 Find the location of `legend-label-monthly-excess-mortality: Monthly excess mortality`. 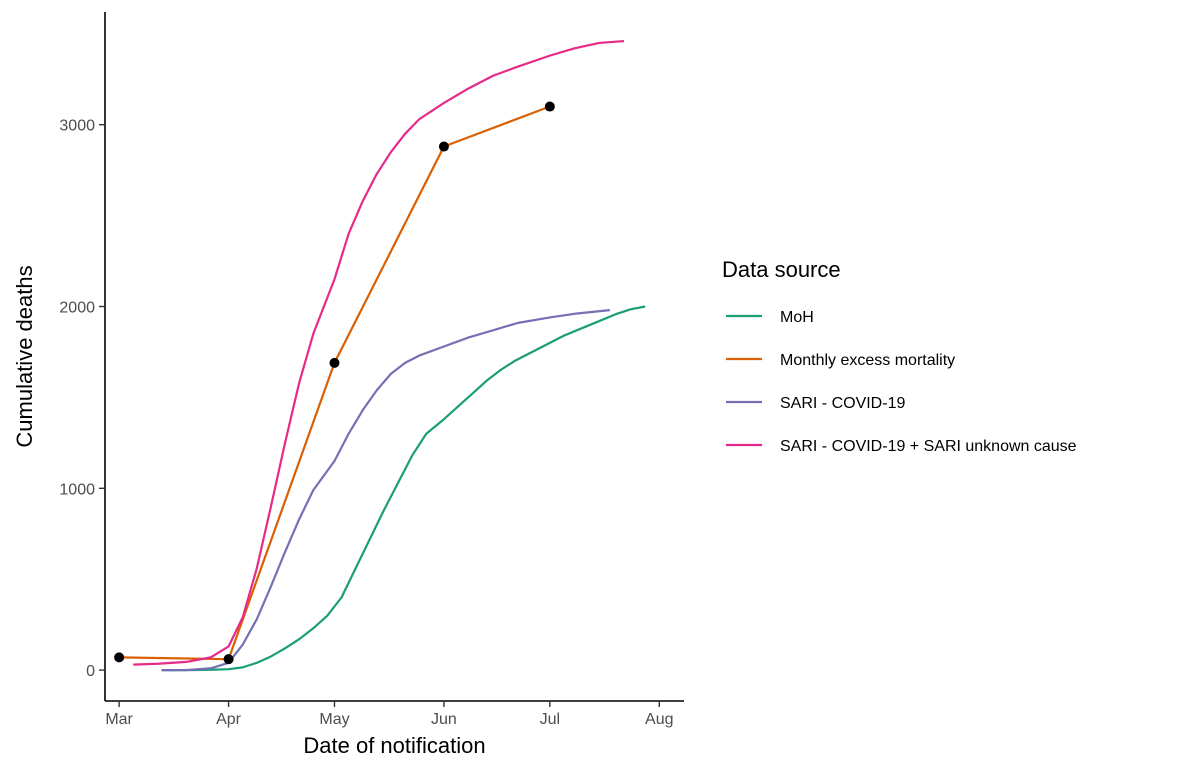

legend-label-monthly-excess-mortality: Monthly excess mortality is located at coordinates (867, 360).